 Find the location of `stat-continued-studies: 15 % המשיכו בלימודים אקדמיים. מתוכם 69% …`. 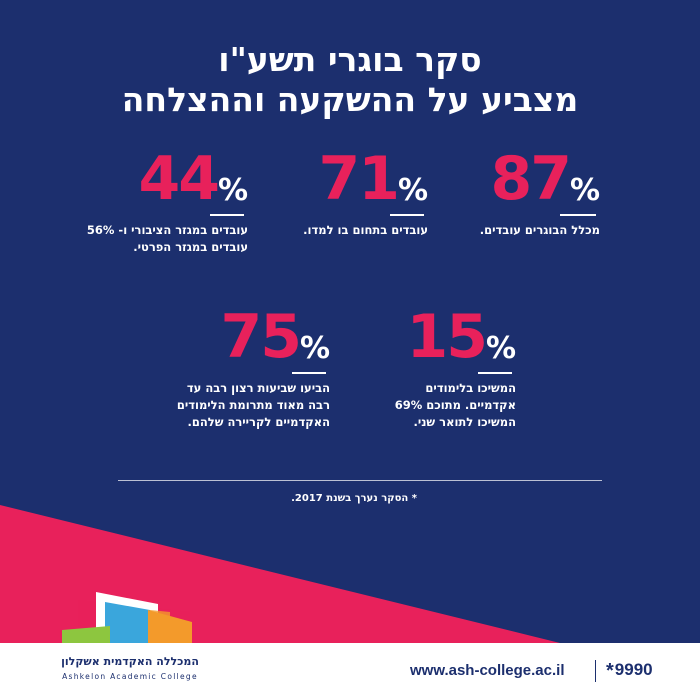

stat-continued-studies: 15 % המשיכו בלימודים אקדמיים. מתוכם 69% … is located at coordinates (452, 371).